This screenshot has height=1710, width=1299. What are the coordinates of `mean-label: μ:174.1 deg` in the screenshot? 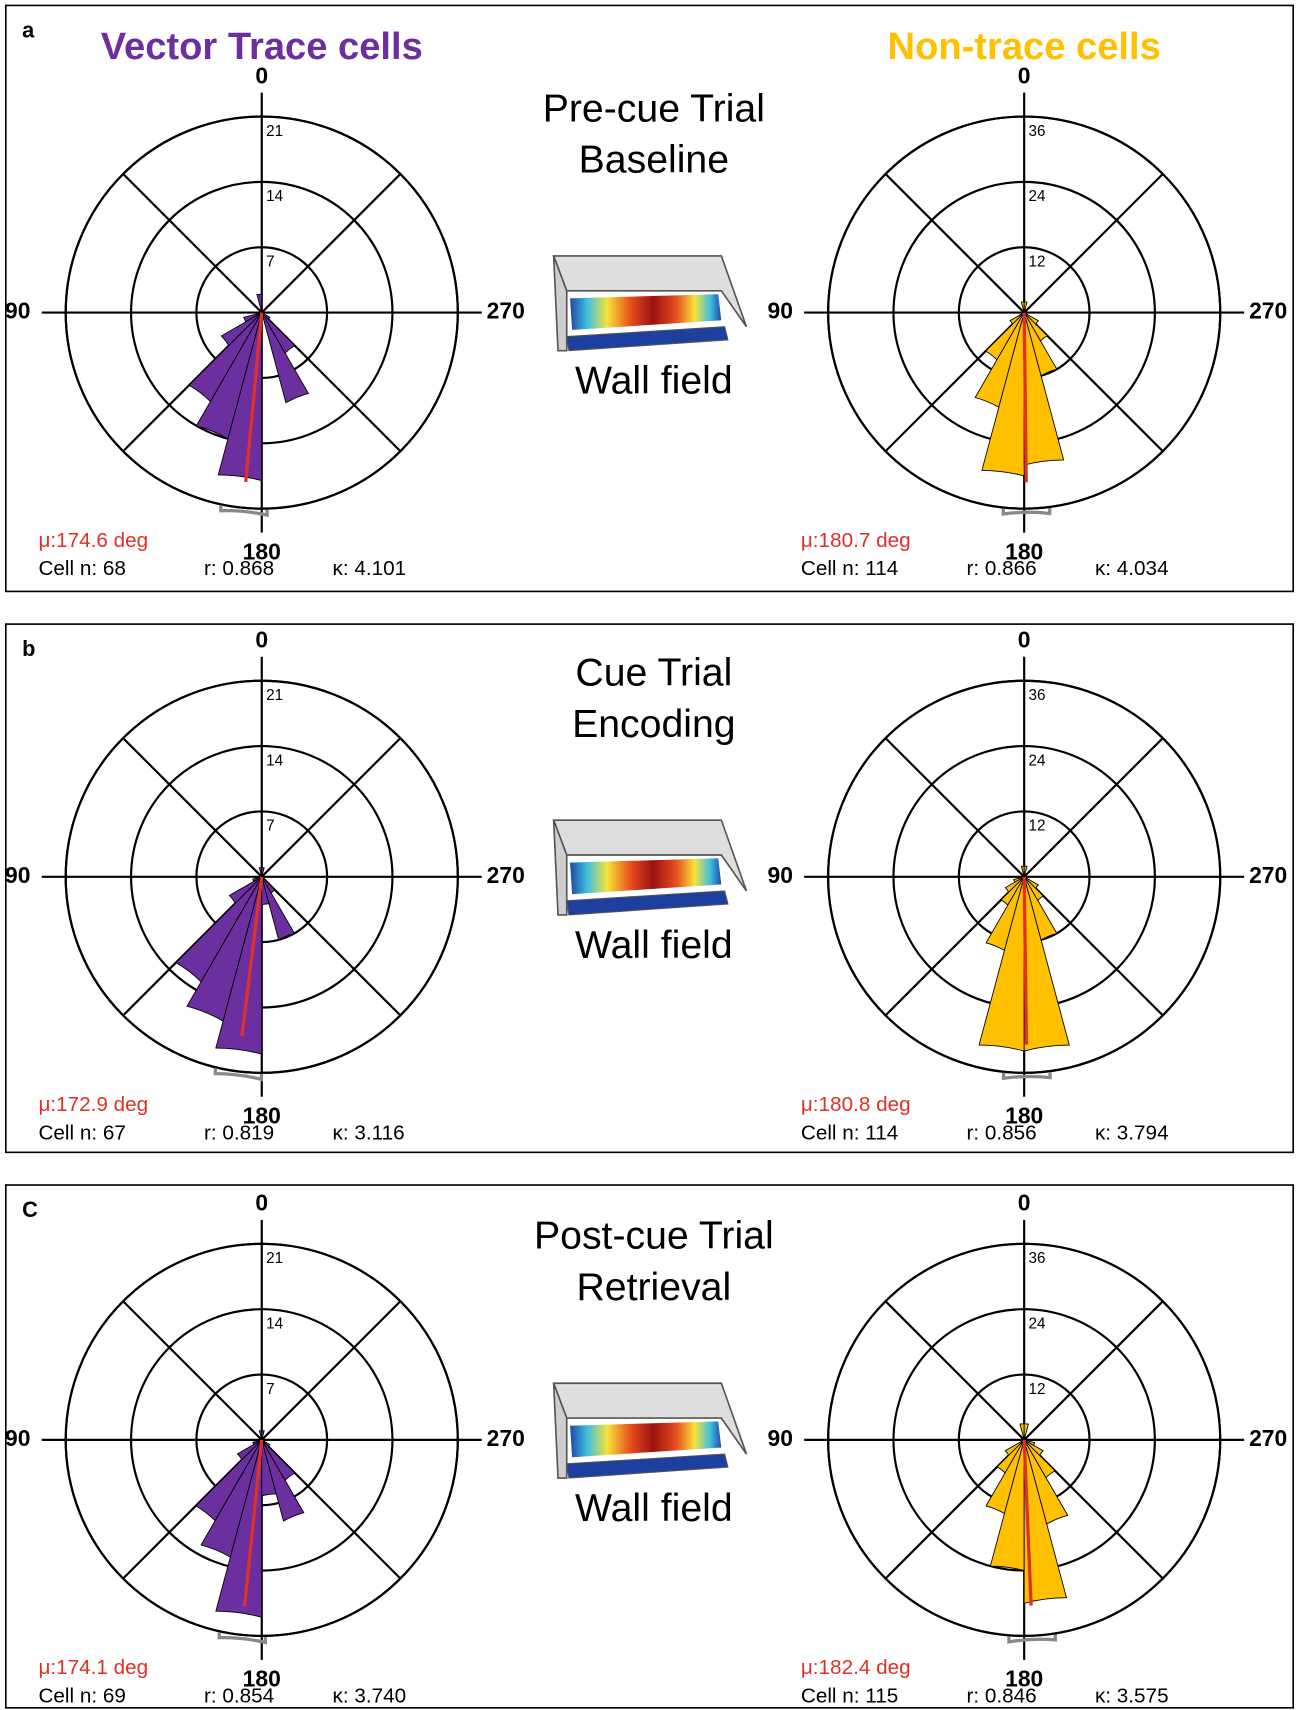 It's located at (93, 1667).